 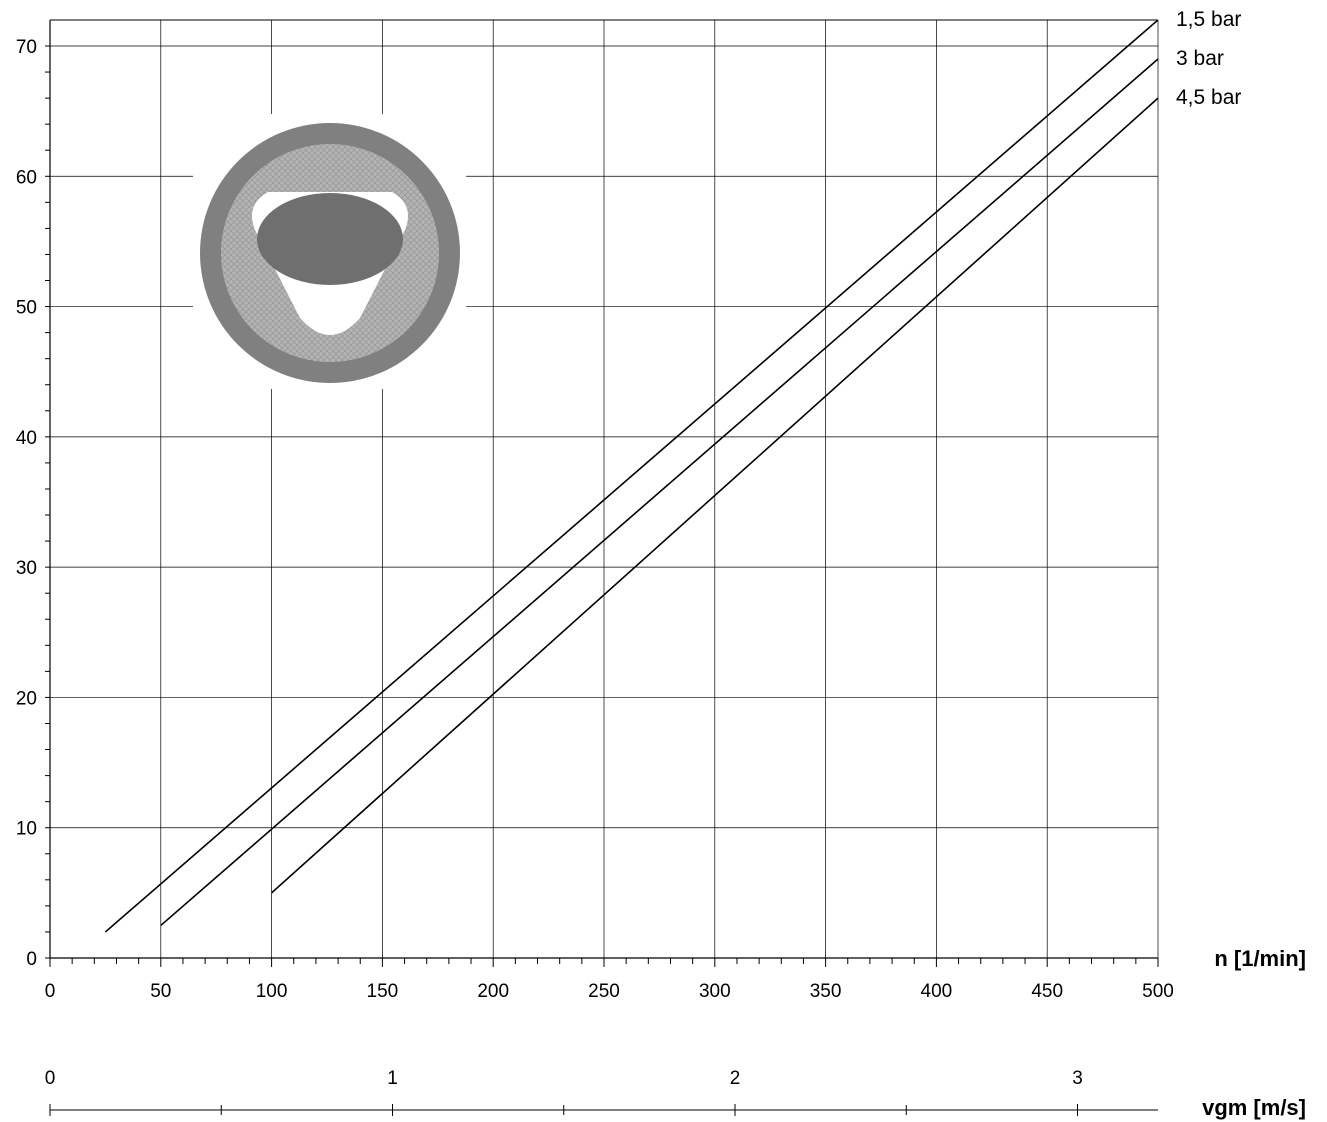 What do you see at coordinates (26, 47) in the screenshot?
I see `y-tick-label: 70` at bounding box center [26, 47].